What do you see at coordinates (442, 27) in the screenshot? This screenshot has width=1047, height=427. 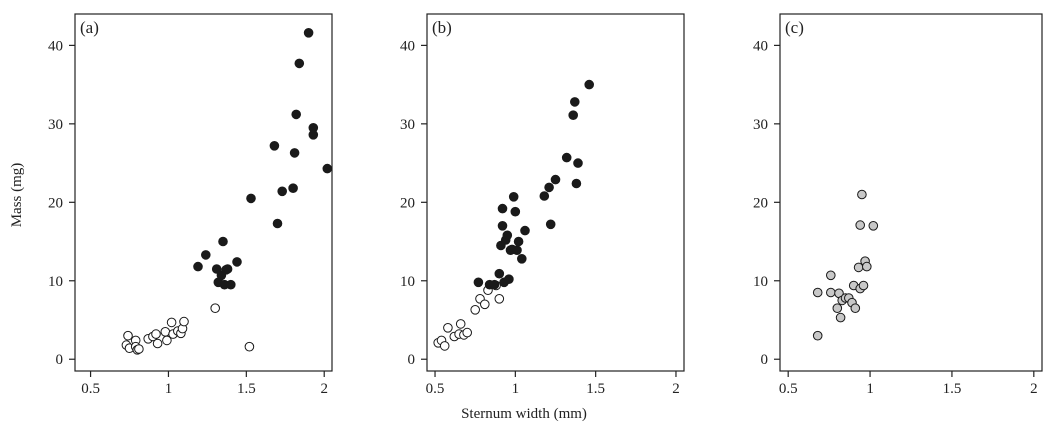 I see `panel-label: (b)` at bounding box center [442, 27].